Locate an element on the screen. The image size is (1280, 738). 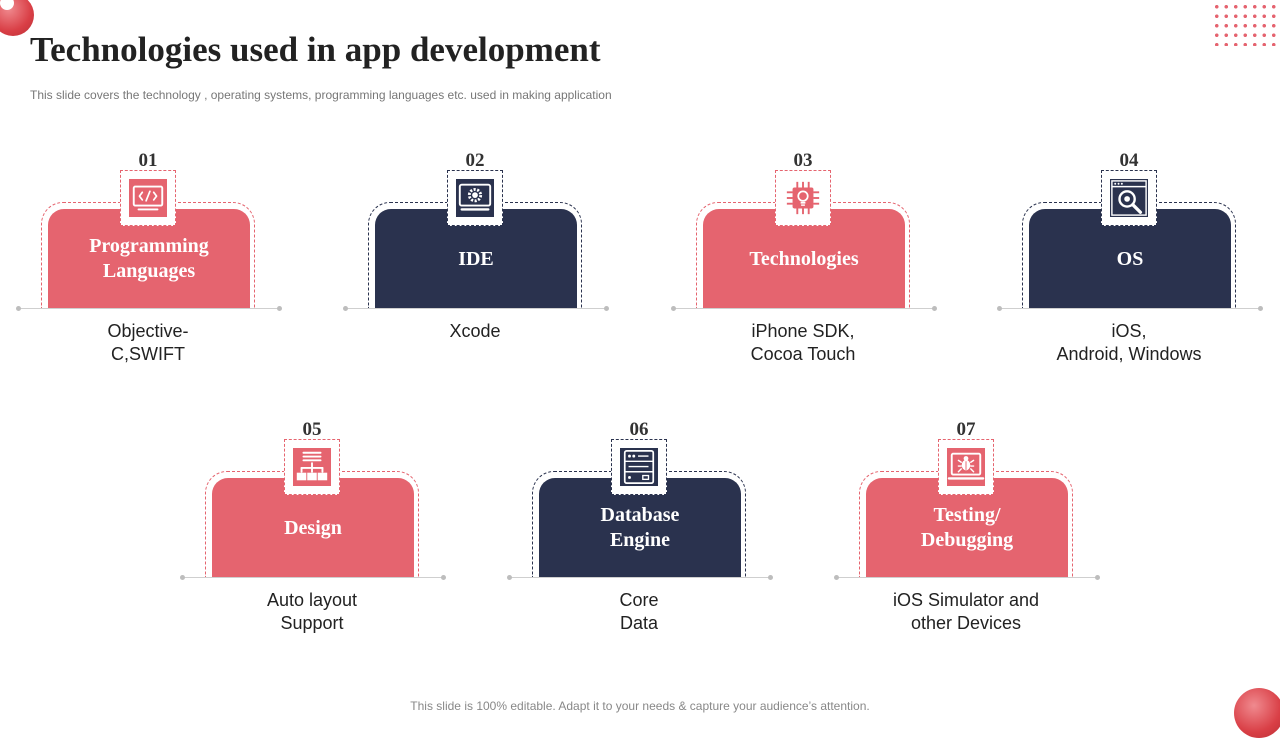
code-window-icon is located at coordinates (148, 198).